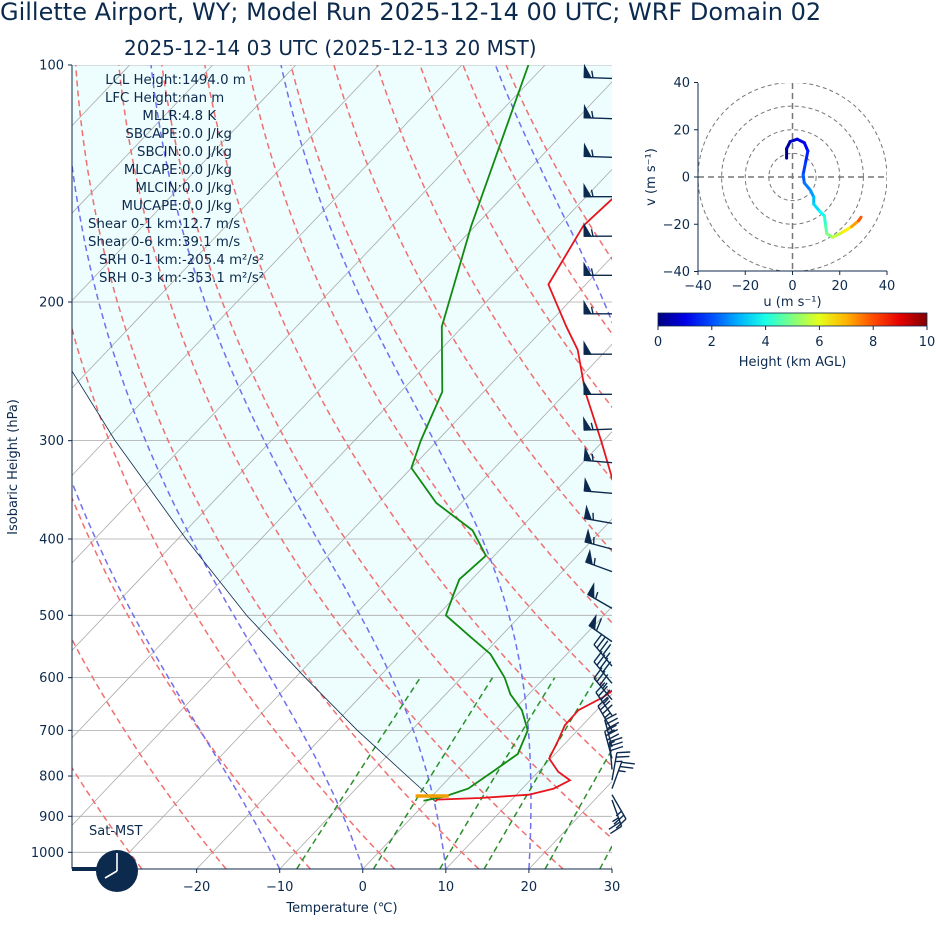 The image size is (936, 936). Describe the element at coordinates (51, 540) in the screenshot. I see `y-tick-label: 400` at that location.